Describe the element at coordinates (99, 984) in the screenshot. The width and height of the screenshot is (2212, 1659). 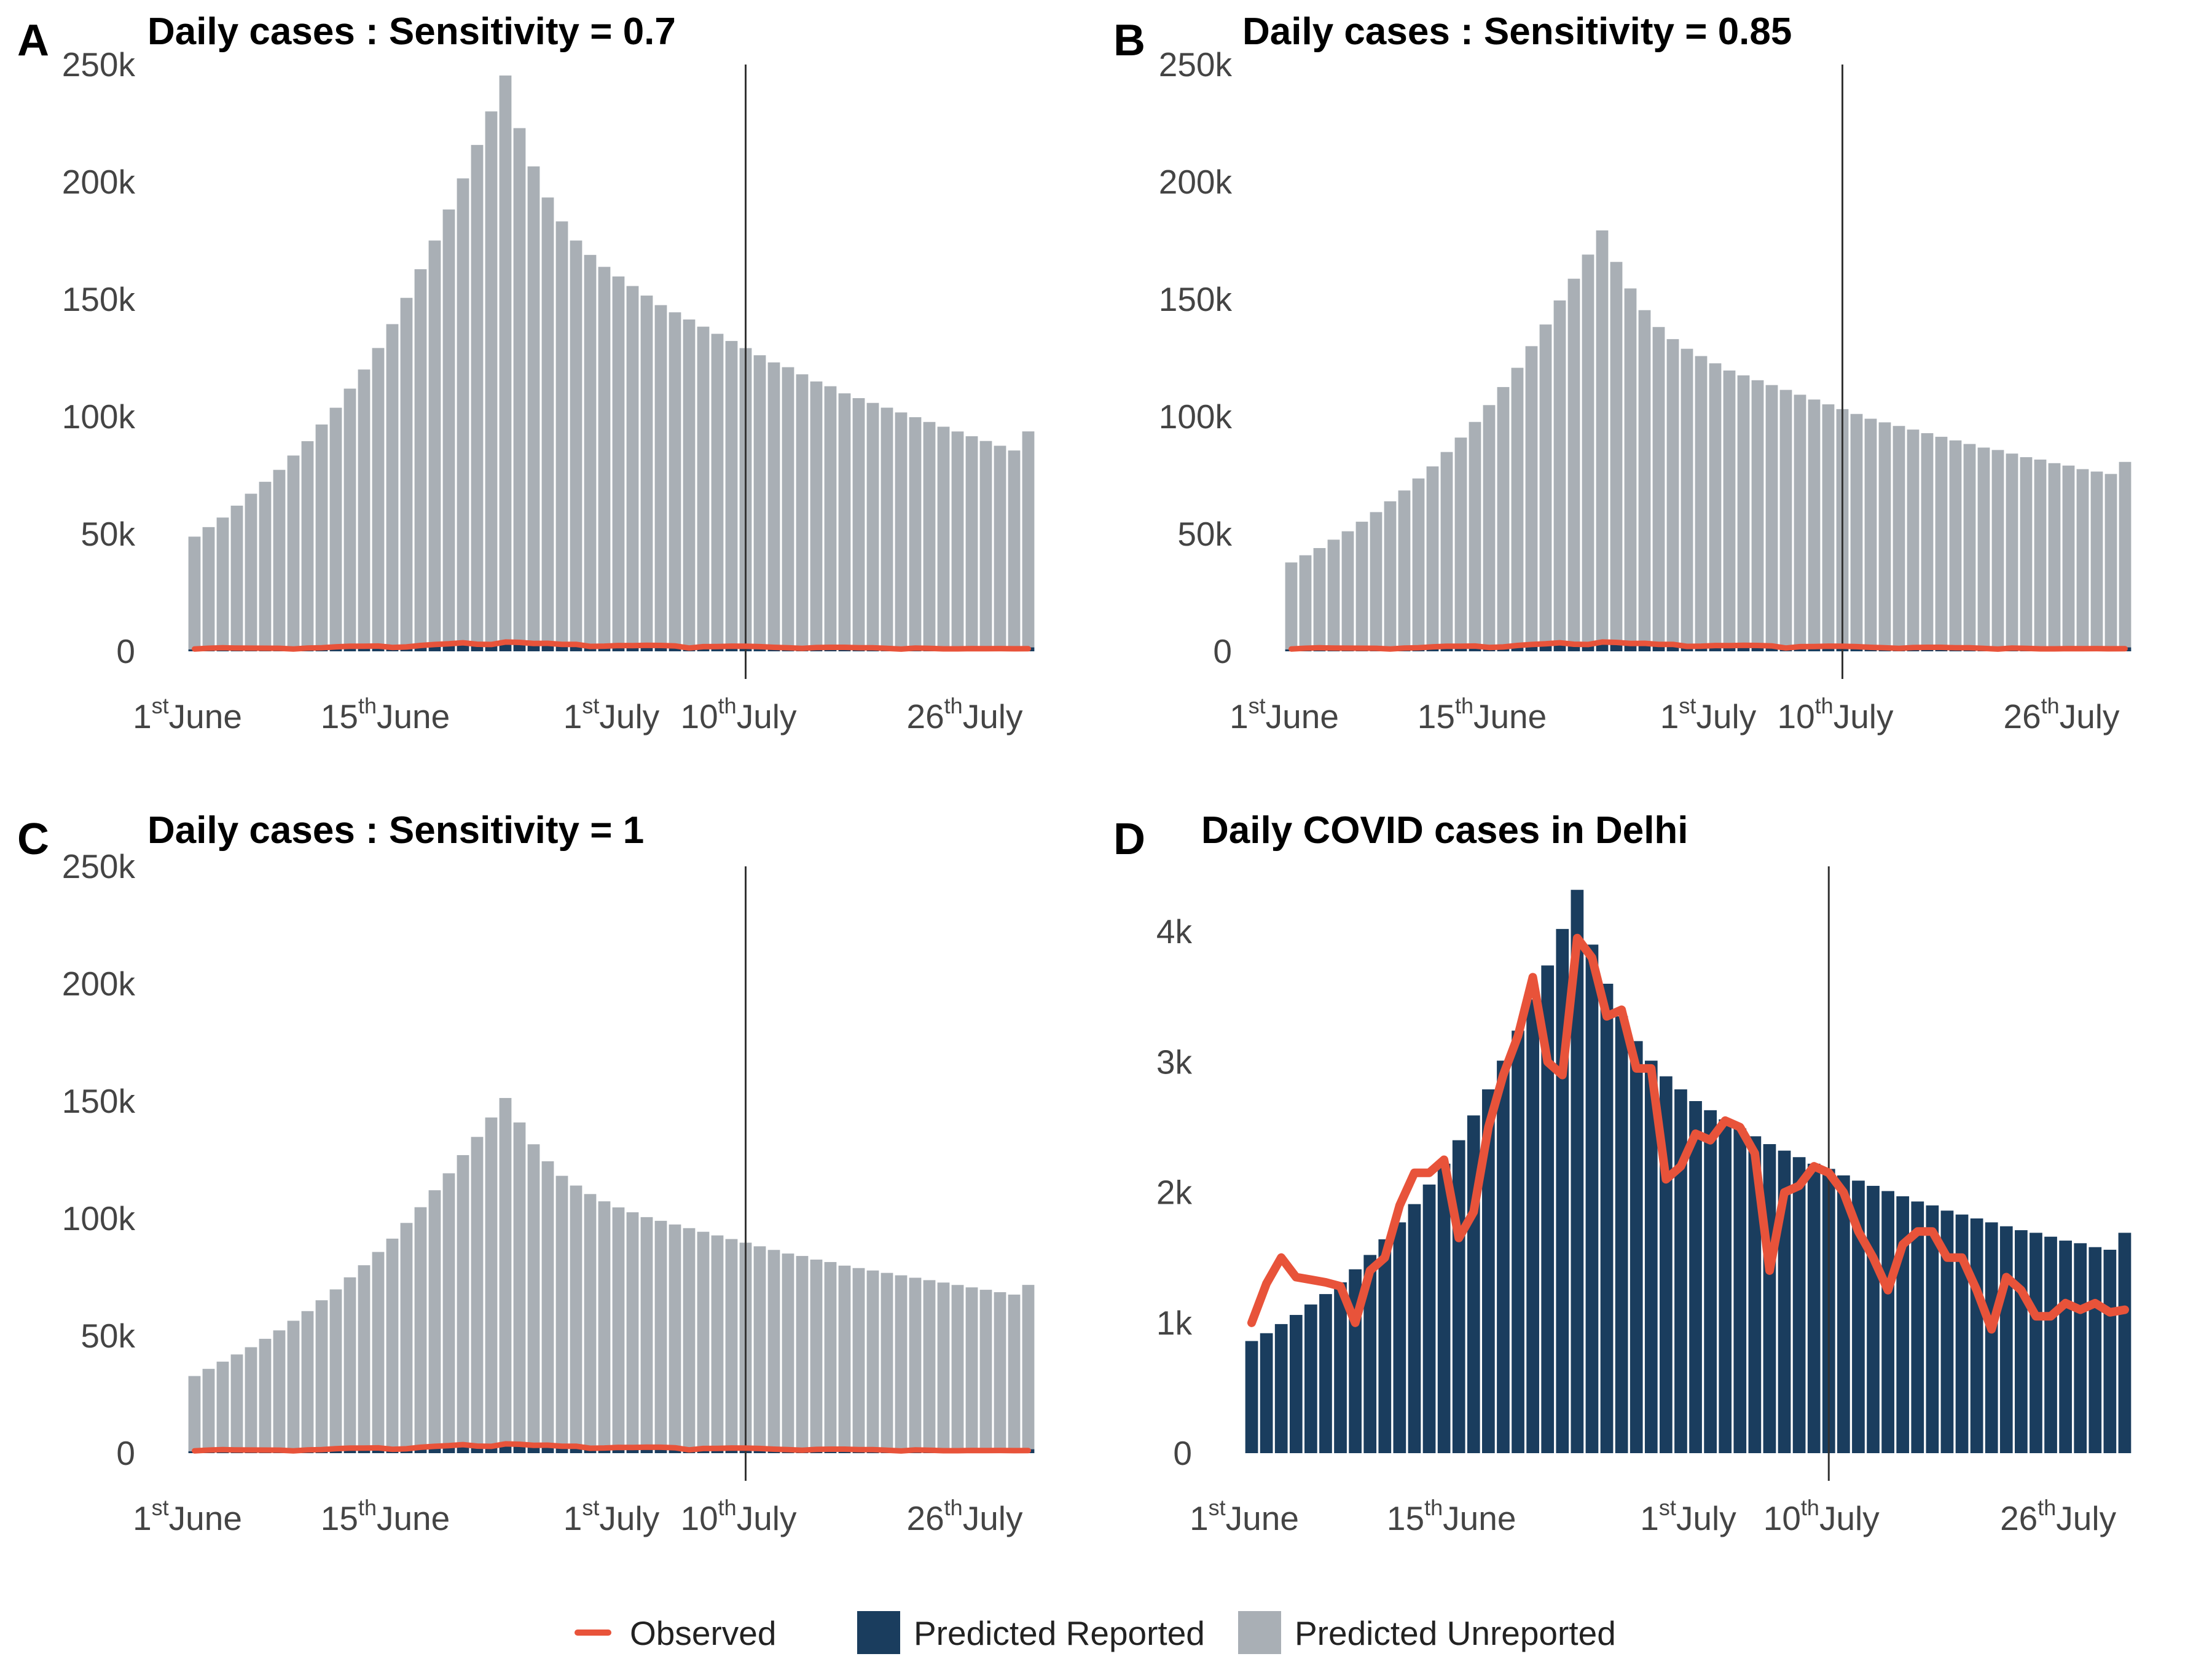
I see `y-tick-label: 200k` at that location.